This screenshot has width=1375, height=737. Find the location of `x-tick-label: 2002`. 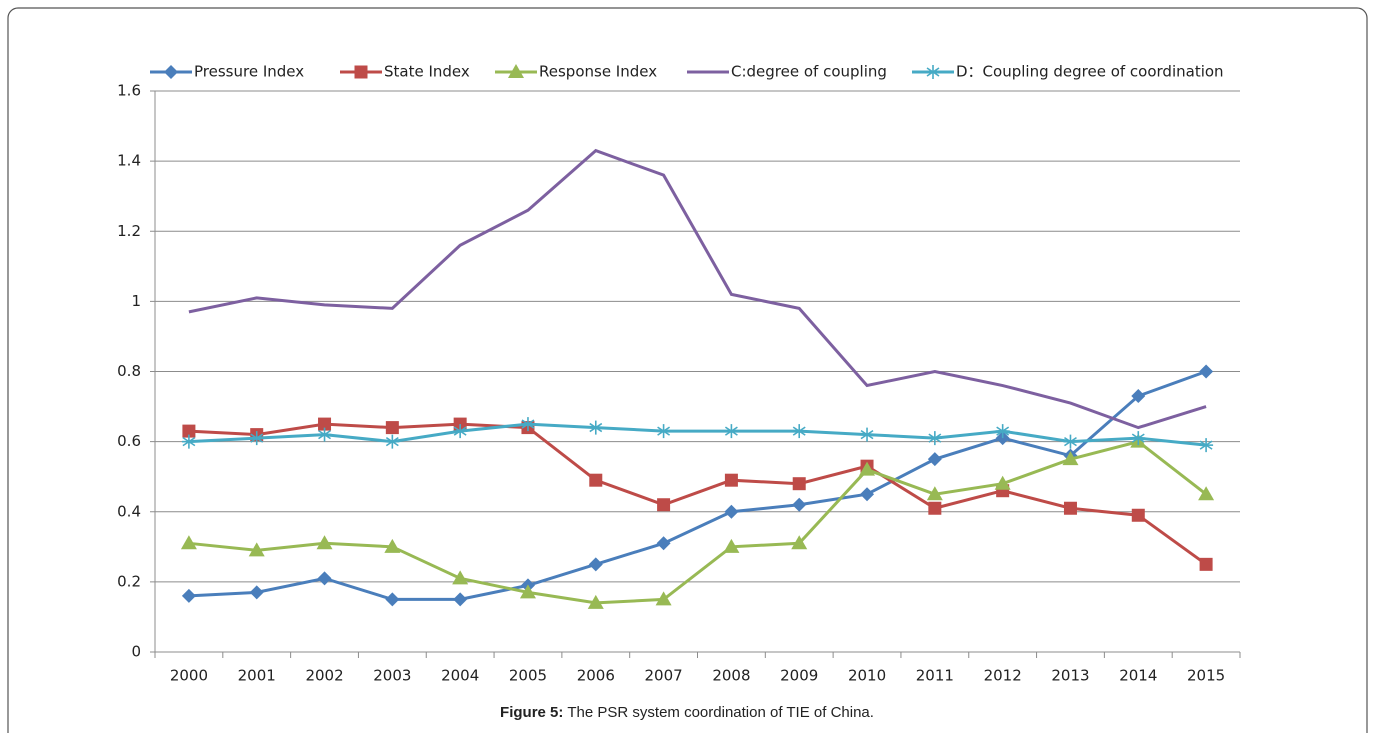

x-tick-label: 2002 is located at coordinates (324, 676).